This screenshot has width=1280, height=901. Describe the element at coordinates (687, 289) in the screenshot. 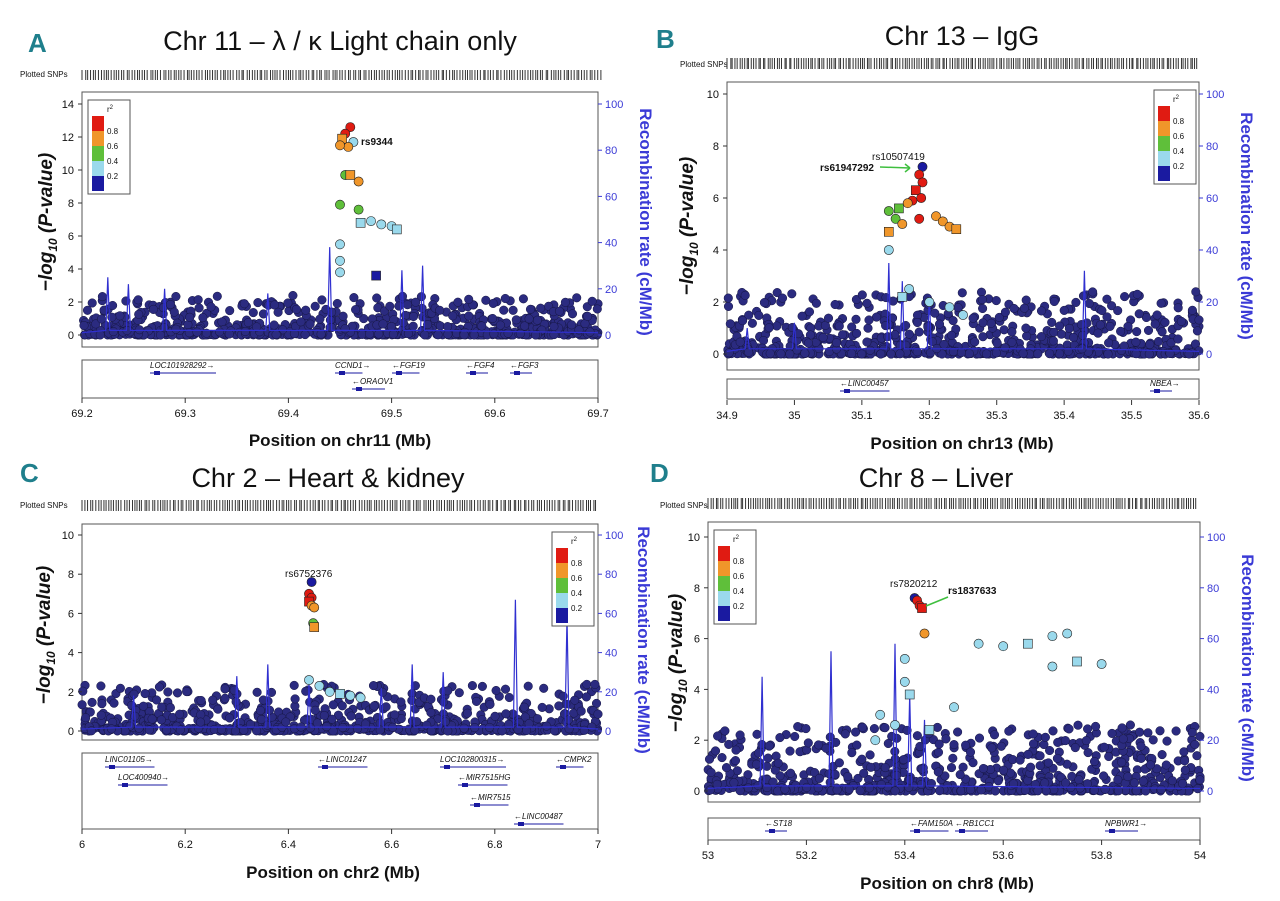

I see `y-label-minus: −` at that location.